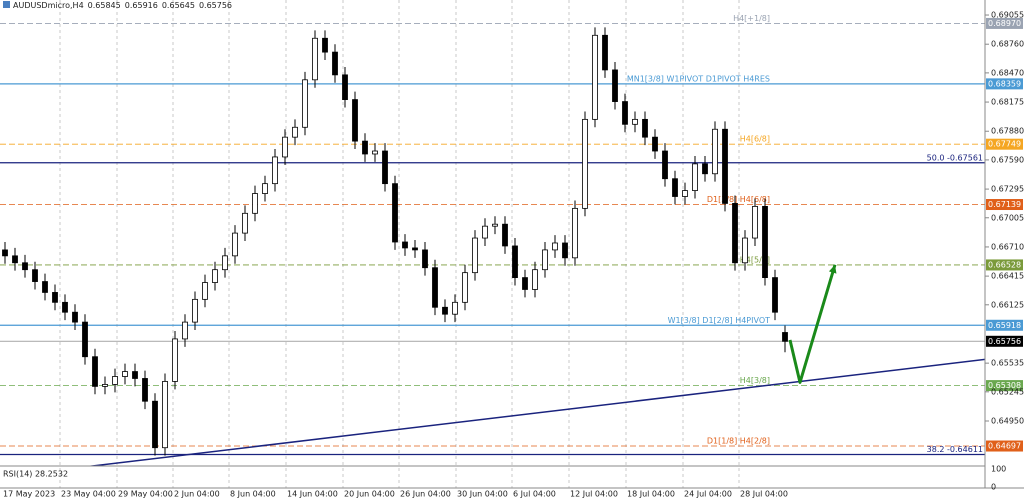  Describe the element at coordinates (35, 474) in the screenshot. I see `rsi-label: RSI(14) 28.2532` at that location.